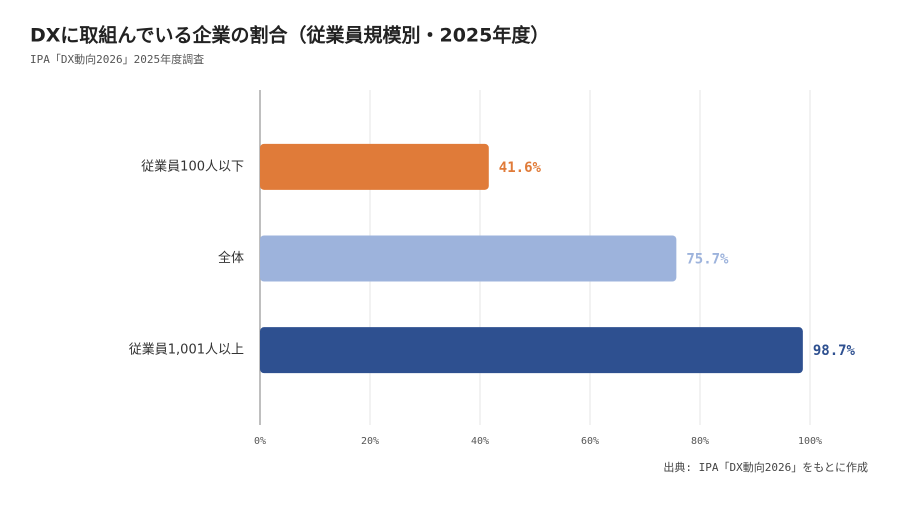 The height and width of the screenshot is (520, 900). What do you see at coordinates (520, 168) in the screenshot?
I see `value-label: 41.6%` at bounding box center [520, 168].